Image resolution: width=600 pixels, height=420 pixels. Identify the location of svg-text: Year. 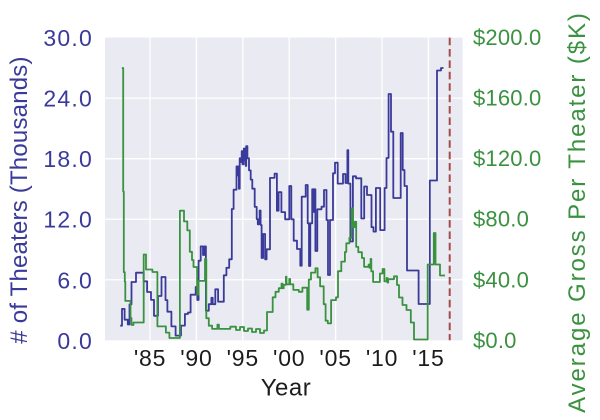
(286, 388).